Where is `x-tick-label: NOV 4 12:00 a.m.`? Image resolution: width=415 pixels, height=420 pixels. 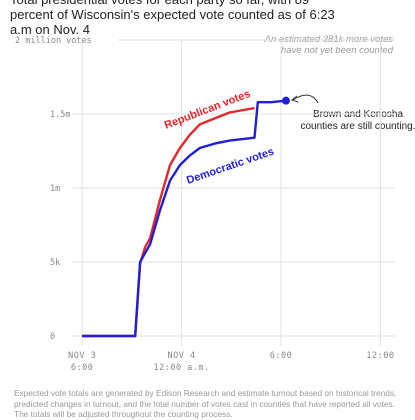 x-tick-label: NOV 4 12:00 a.m. is located at coordinates (181, 362).